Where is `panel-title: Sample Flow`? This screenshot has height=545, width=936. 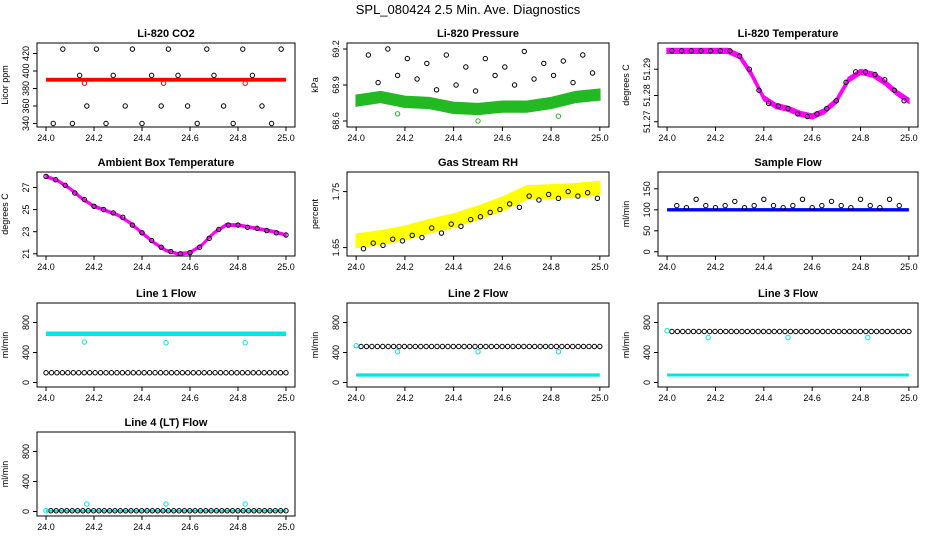 panel-title: Sample Flow is located at coordinates (788, 163).